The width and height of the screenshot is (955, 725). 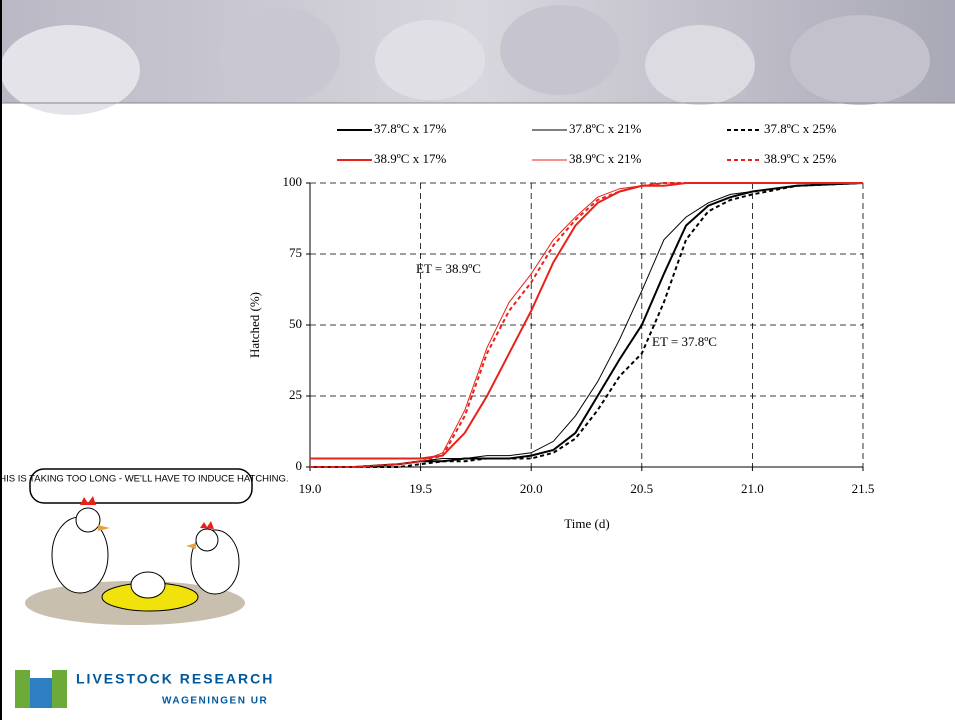 I want to click on y-axis-label: Hatched (%), so click(x=254, y=325).